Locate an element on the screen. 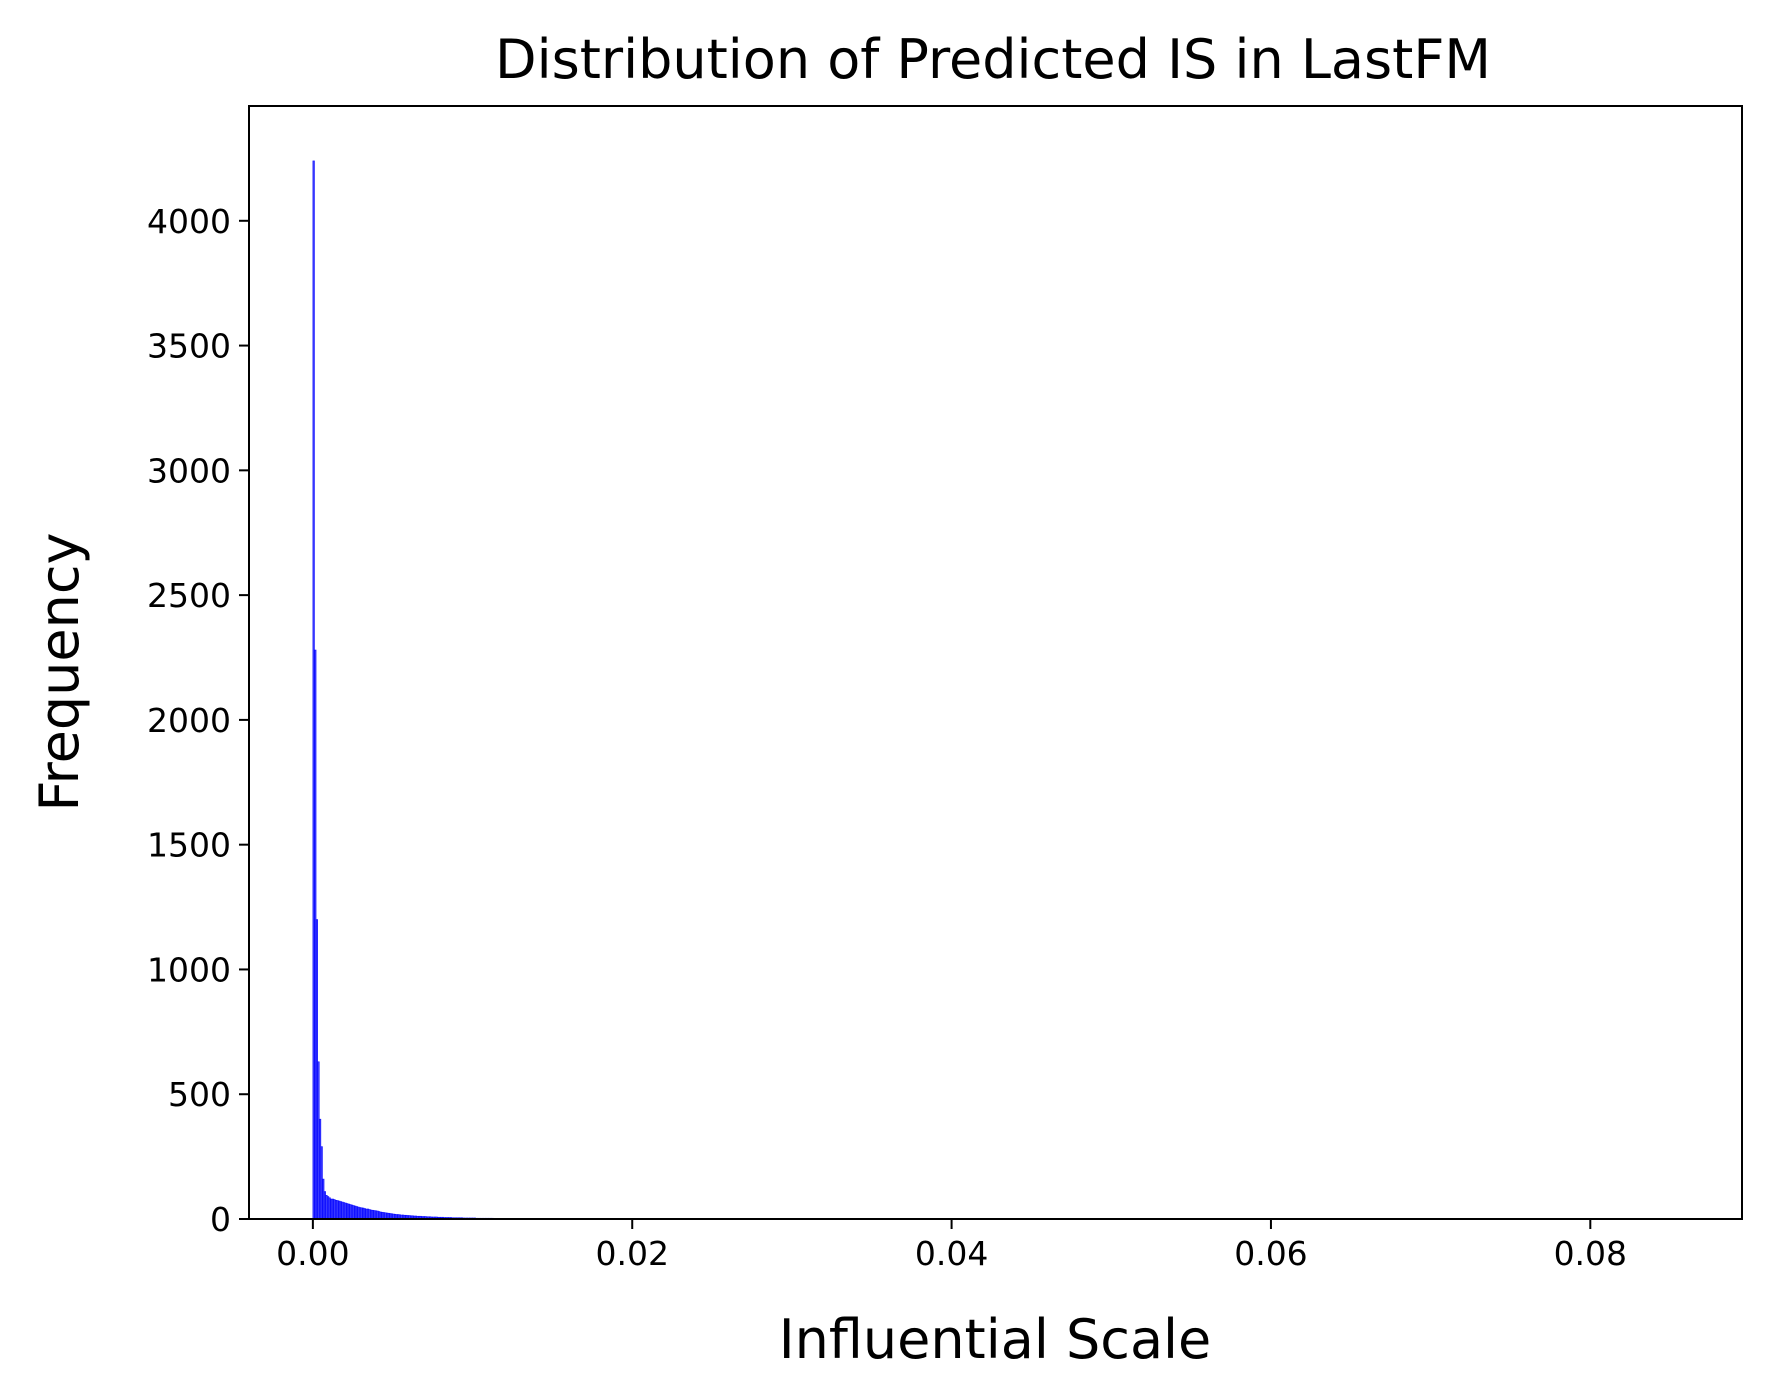 The height and width of the screenshot is (1399, 1765). y-tick-label: 3000 is located at coordinates (189, 470).